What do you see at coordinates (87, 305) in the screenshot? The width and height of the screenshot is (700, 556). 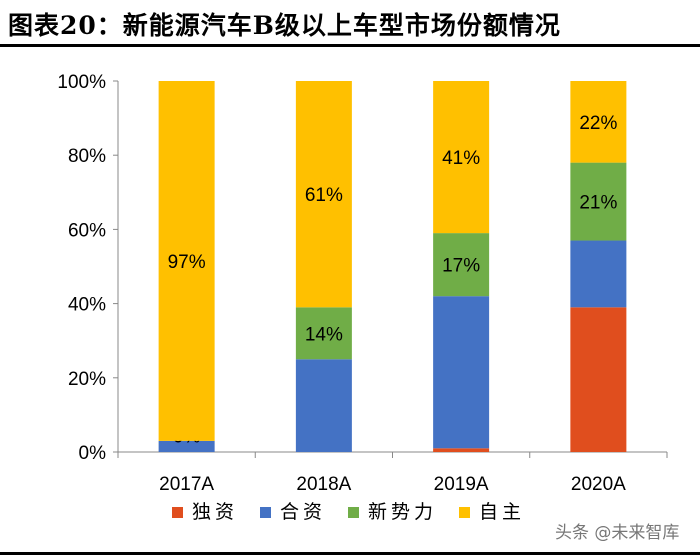 I see `y-tick-label: 40%` at bounding box center [87, 305].